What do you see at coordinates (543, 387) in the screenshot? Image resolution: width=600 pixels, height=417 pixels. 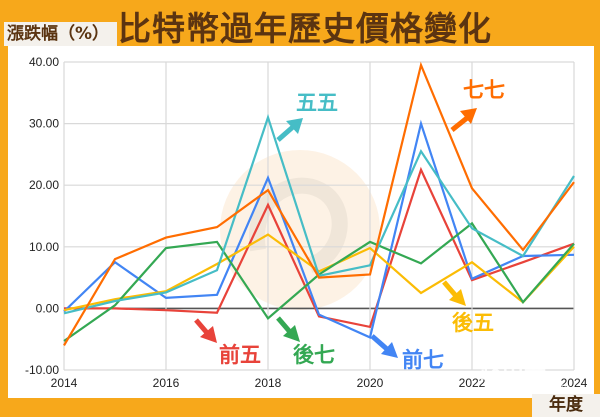 I see `watermark-url: luyouqi.com` at bounding box center [543, 387].